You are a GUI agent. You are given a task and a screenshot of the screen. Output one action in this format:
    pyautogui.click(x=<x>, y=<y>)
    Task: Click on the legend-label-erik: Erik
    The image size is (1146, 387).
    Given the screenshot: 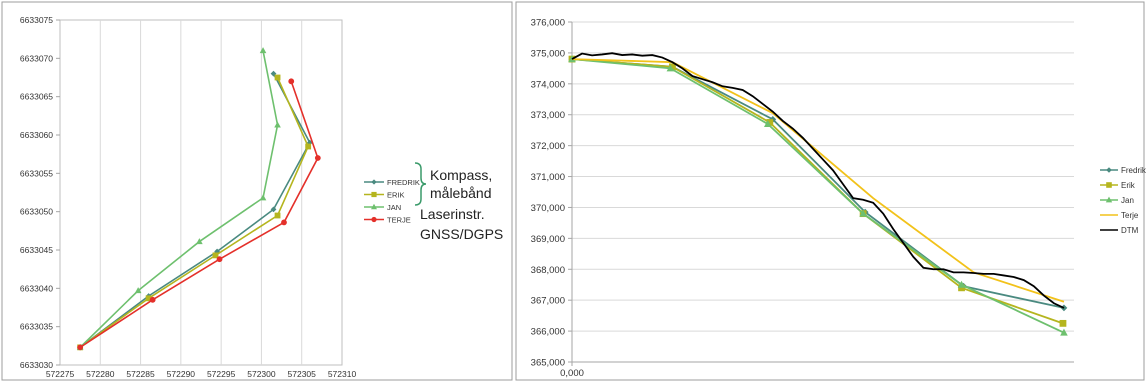 What is the action you would take?
    pyautogui.click(x=1128, y=185)
    